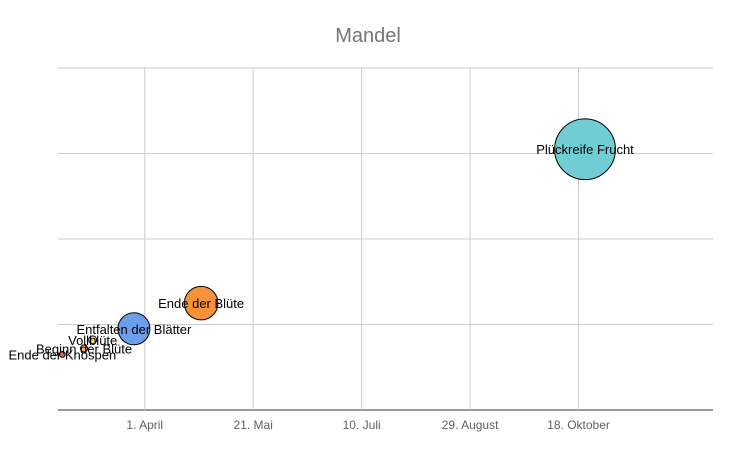 The height and width of the screenshot is (455, 736). I want to click on bubble-label: Ende der Knospen, so click(62, 354).